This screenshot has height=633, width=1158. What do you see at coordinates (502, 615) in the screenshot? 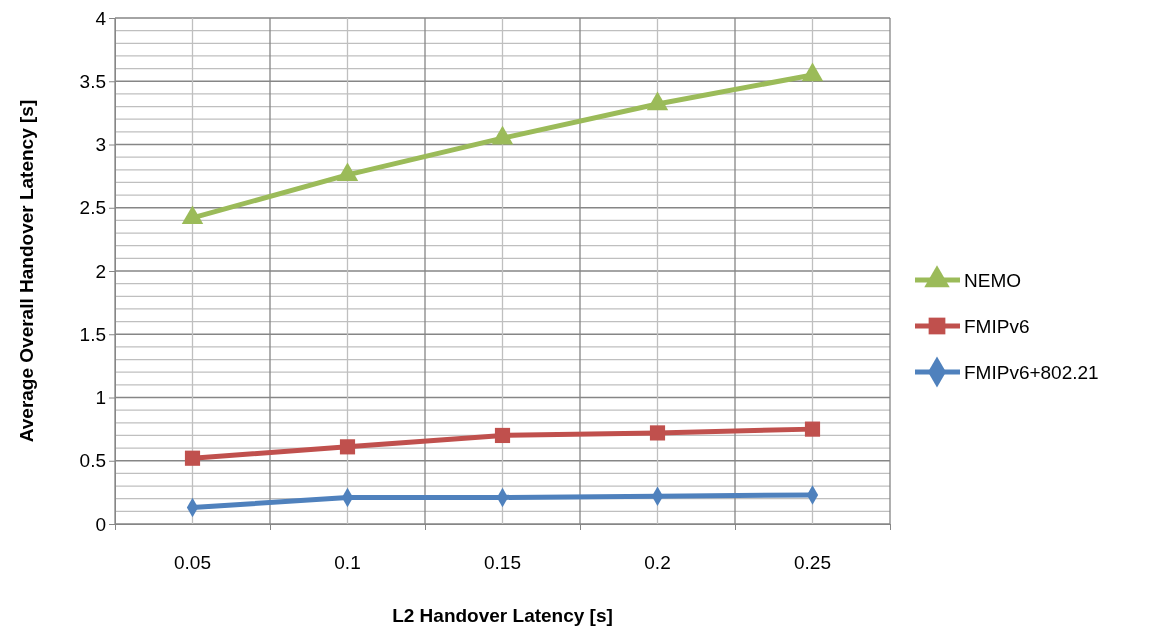
I see `x-axis-title: L2 Handover Latency [s]` at bounding box center [502, 615].